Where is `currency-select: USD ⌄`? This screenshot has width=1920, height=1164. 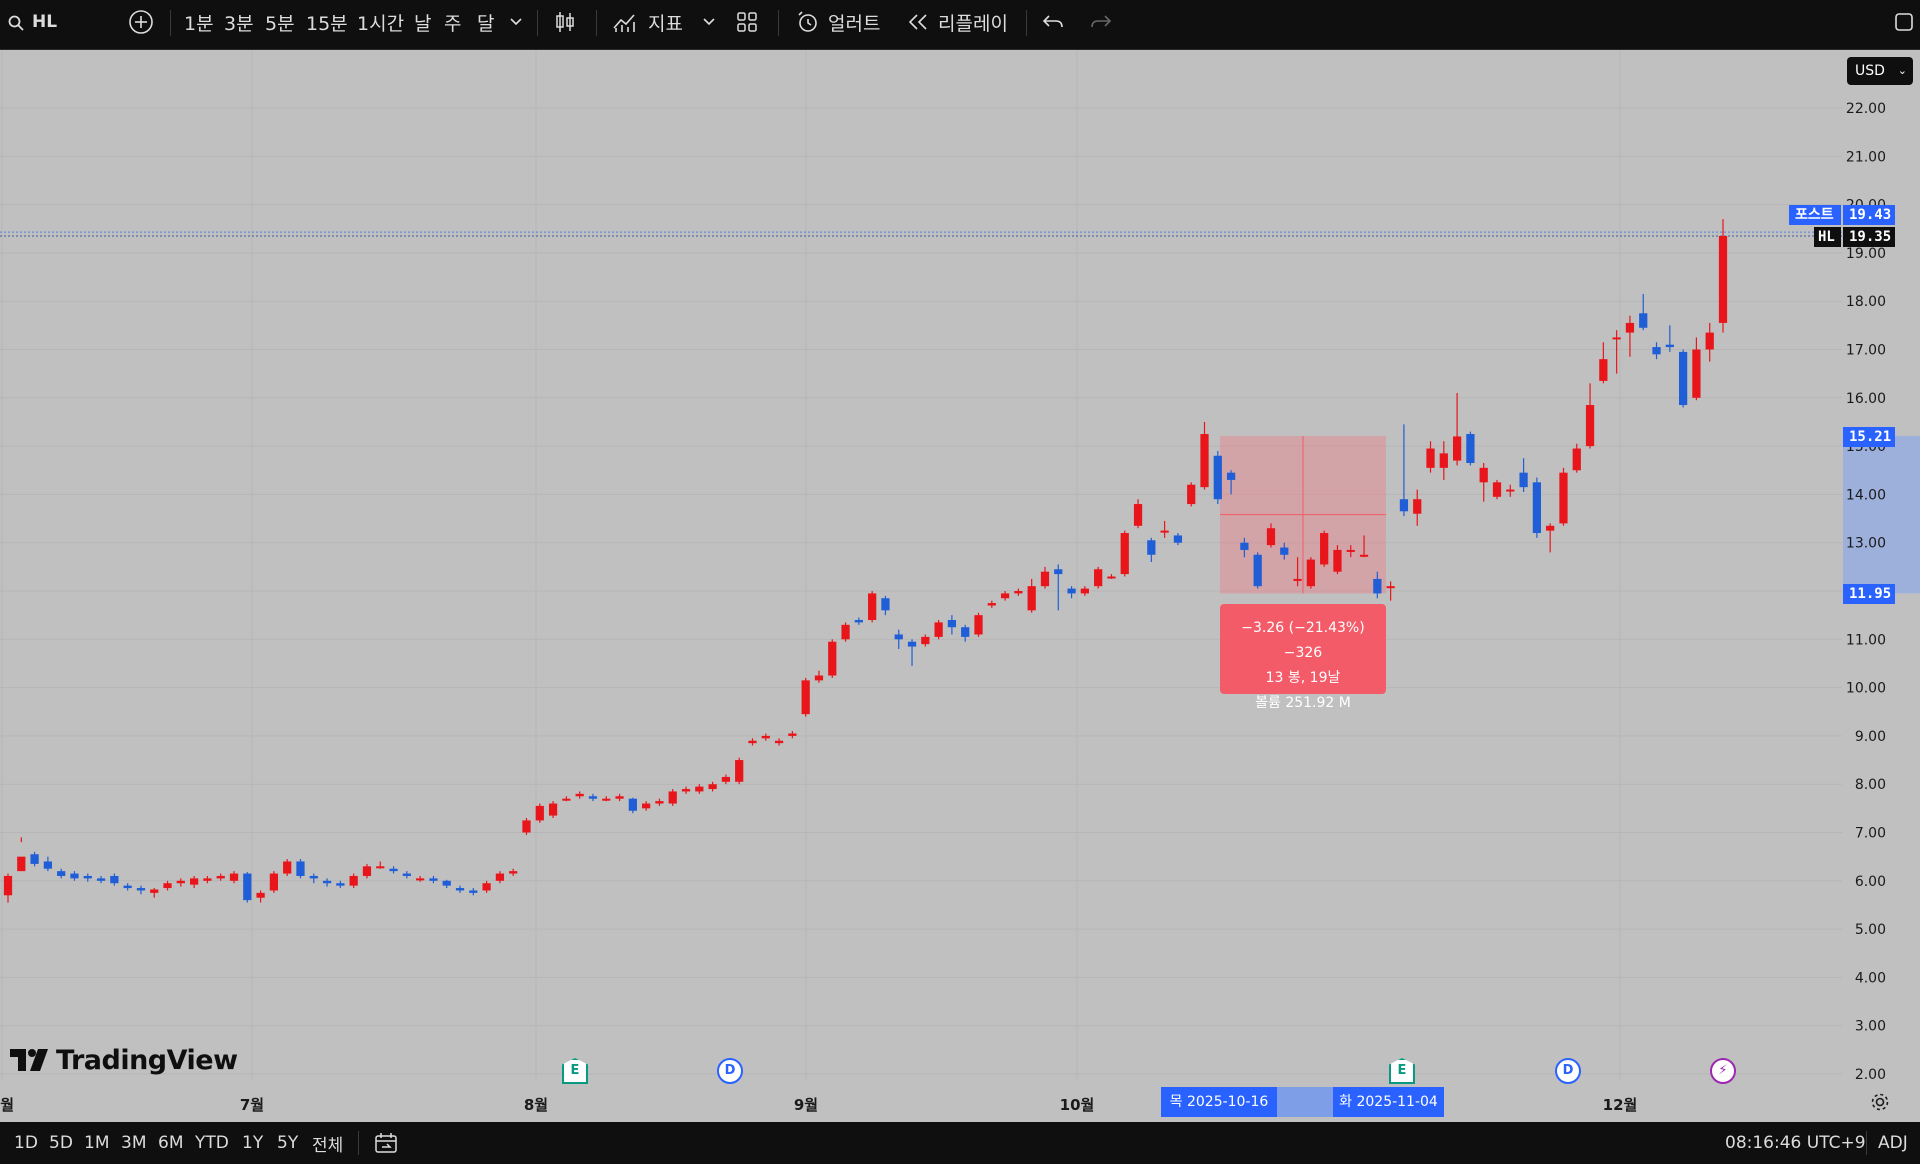 currency-select: USD ⌄ is located at coordinates (1880, 71).